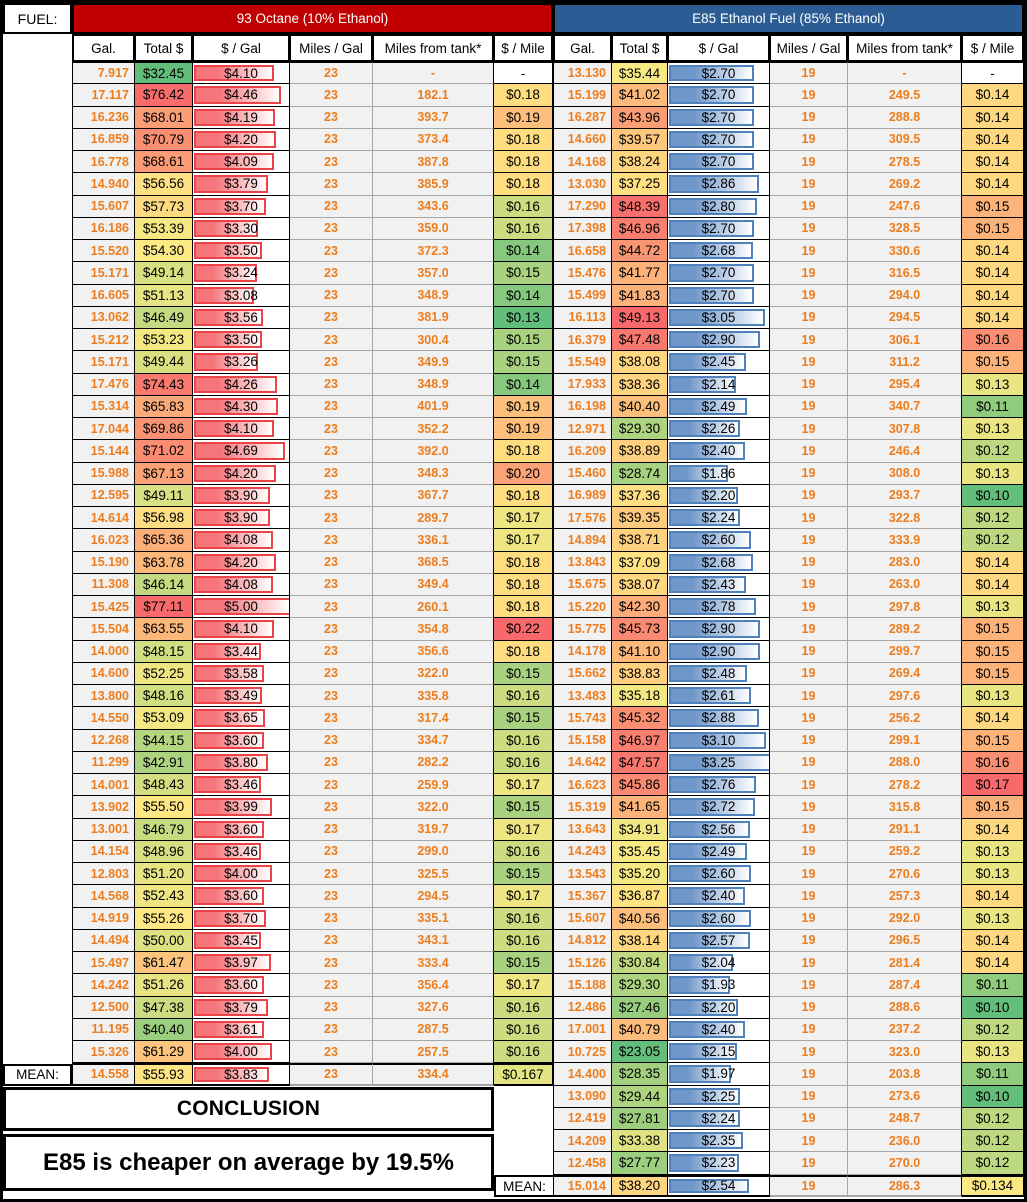 This screenshot has height=1202, width=1027. I want to click on cell-total-dollars: $35.44, so click(640, 73).